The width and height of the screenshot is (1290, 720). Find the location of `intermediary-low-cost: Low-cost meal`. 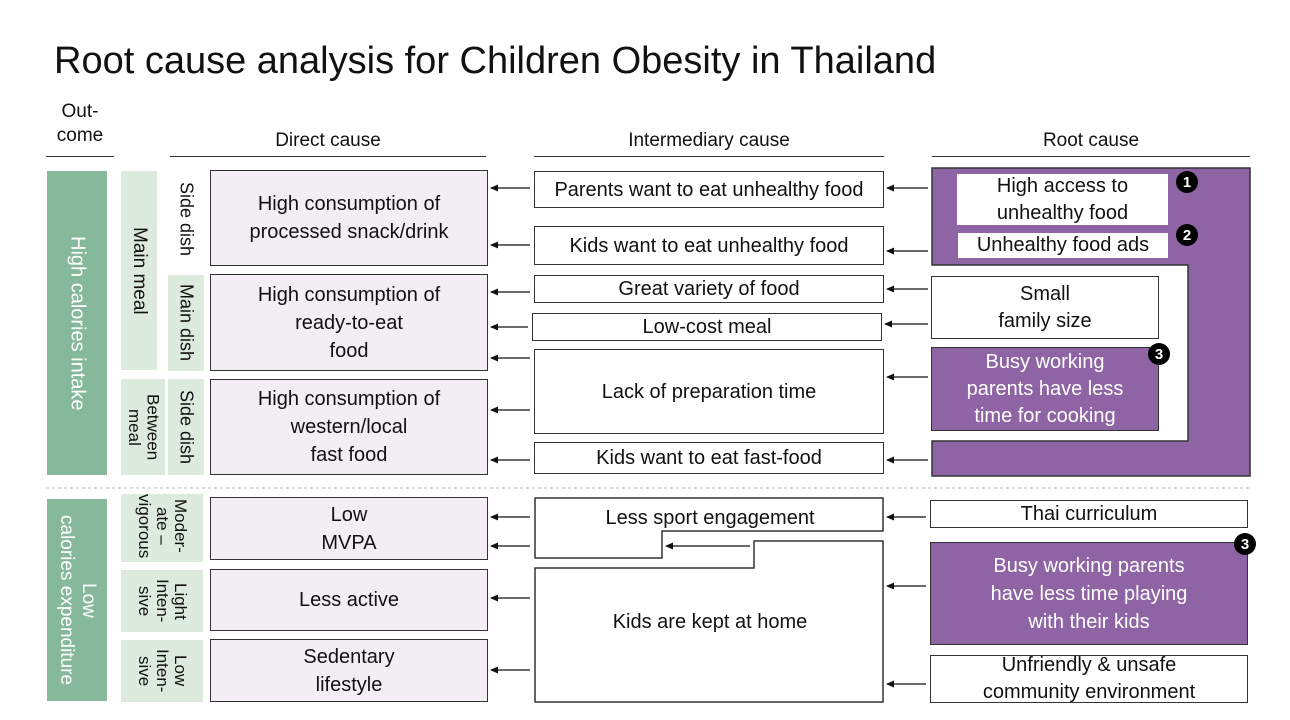

intermediary-low-cost: Low-cost meal is located at coordinates (707, 327).